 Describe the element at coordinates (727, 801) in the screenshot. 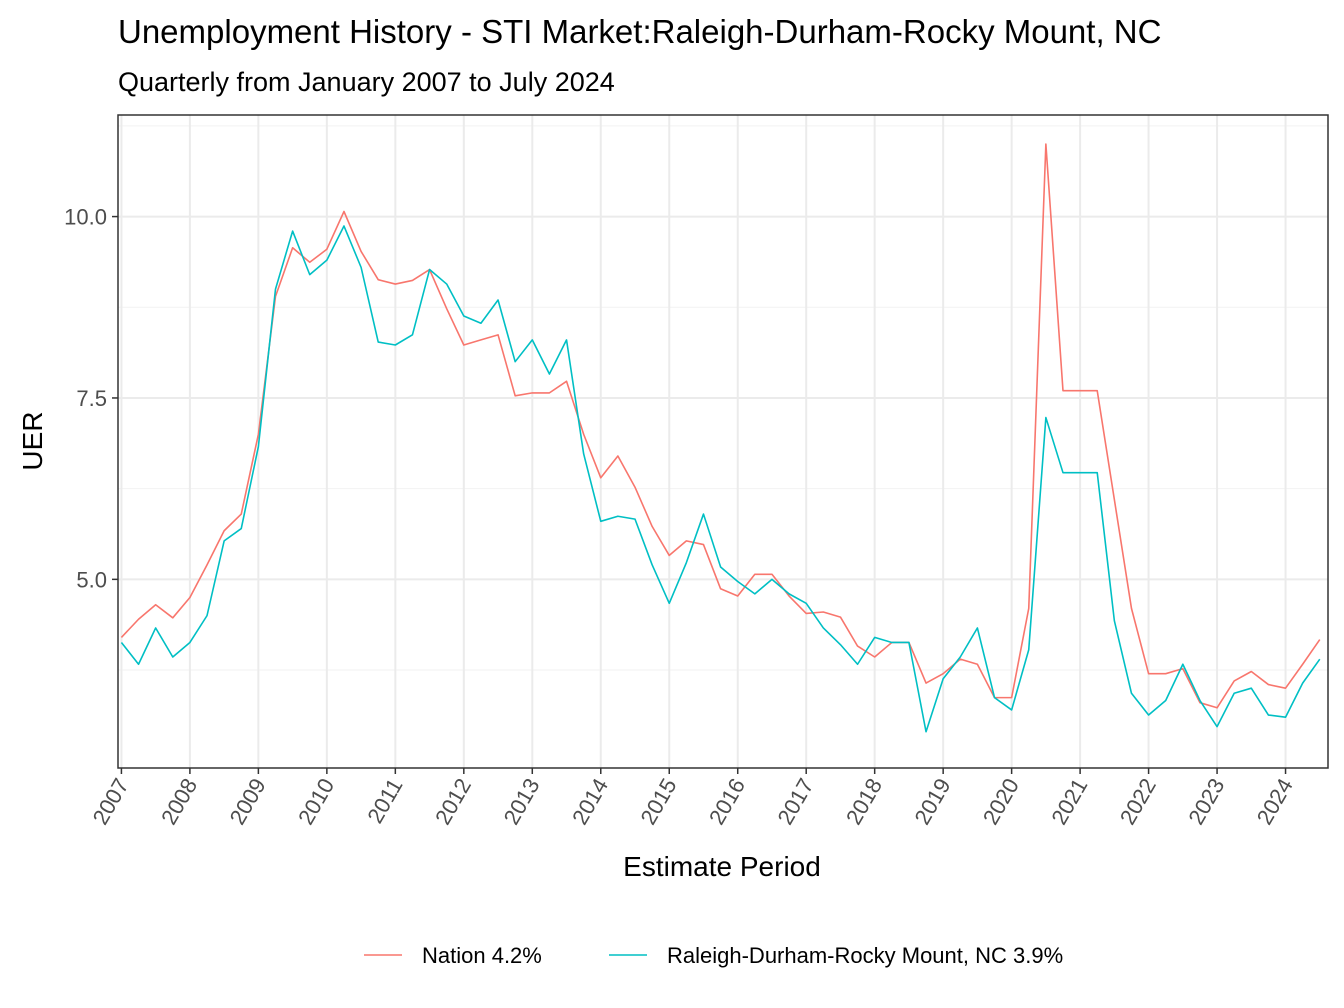

I see `x-tick-label: 2016` at that location.